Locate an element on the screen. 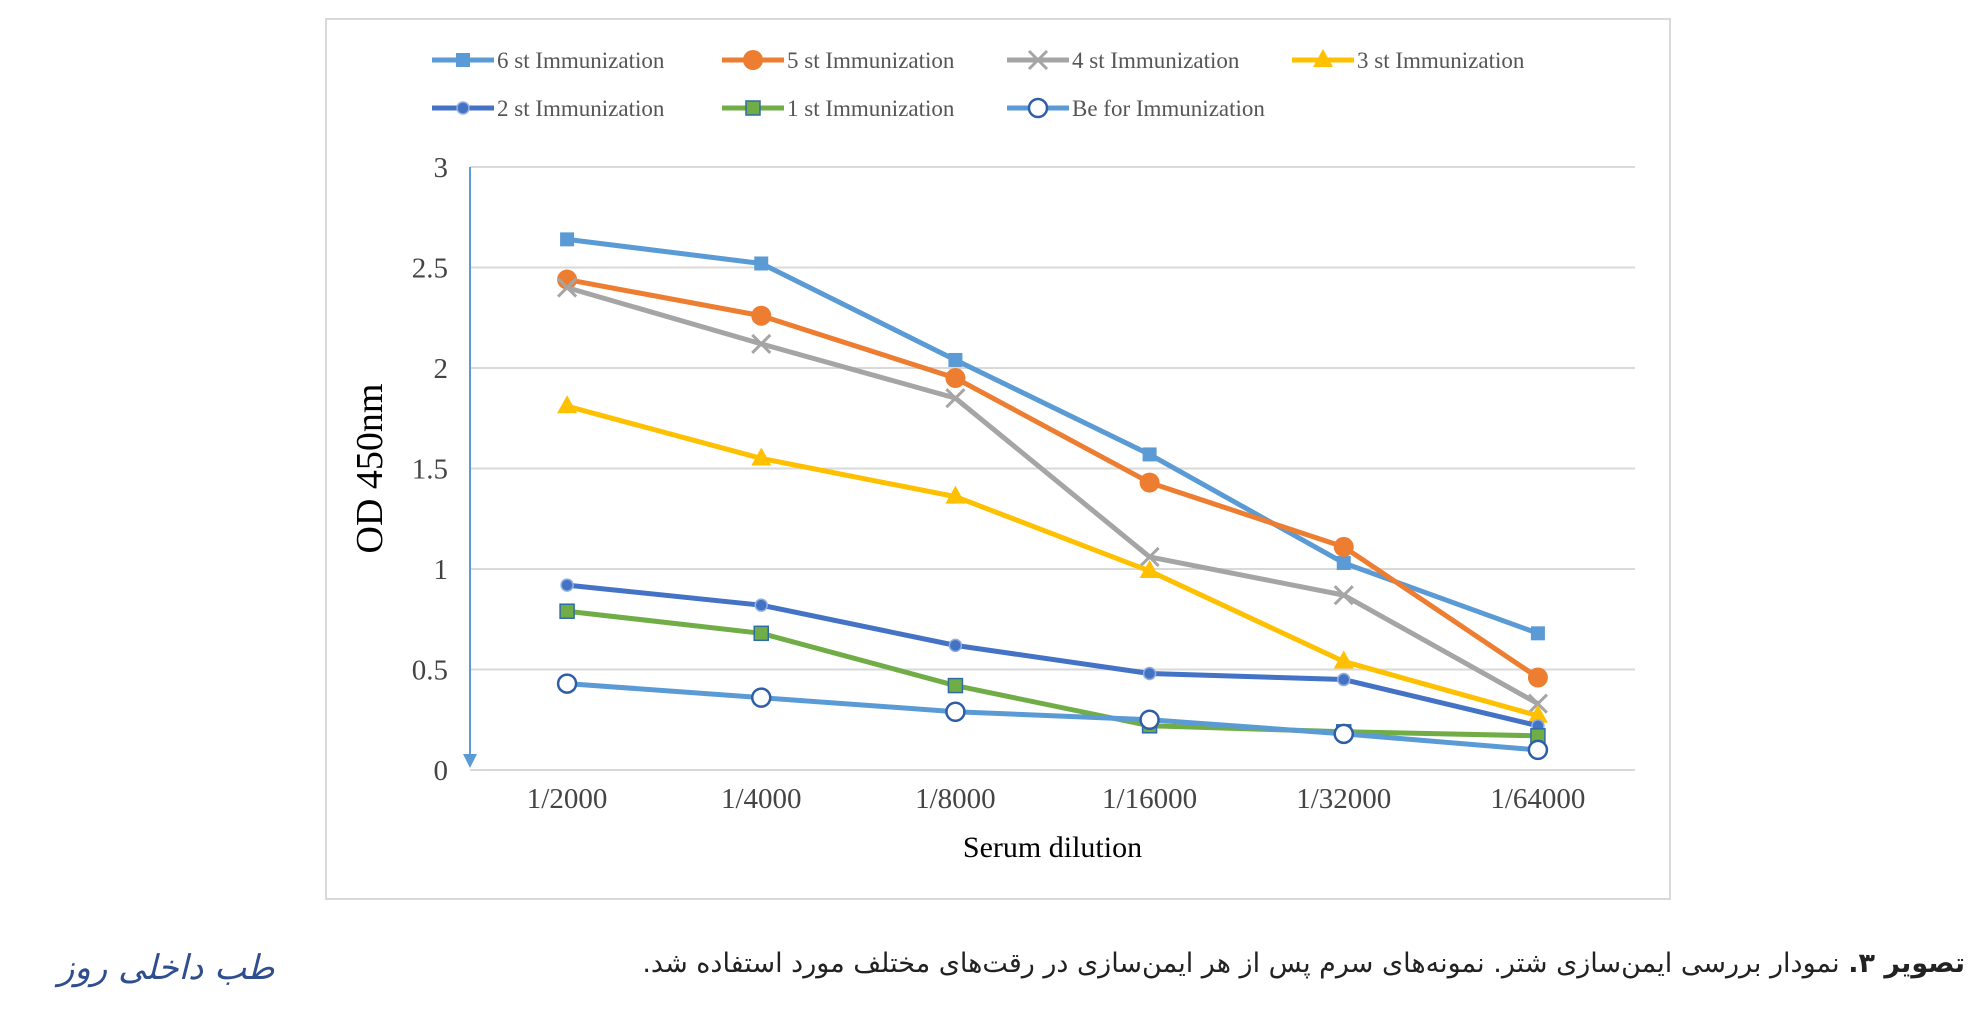 The height and width of the screenshot is (1023, 1977). x-axis-label: Serum dilution is located at coordinates (1052, 847).